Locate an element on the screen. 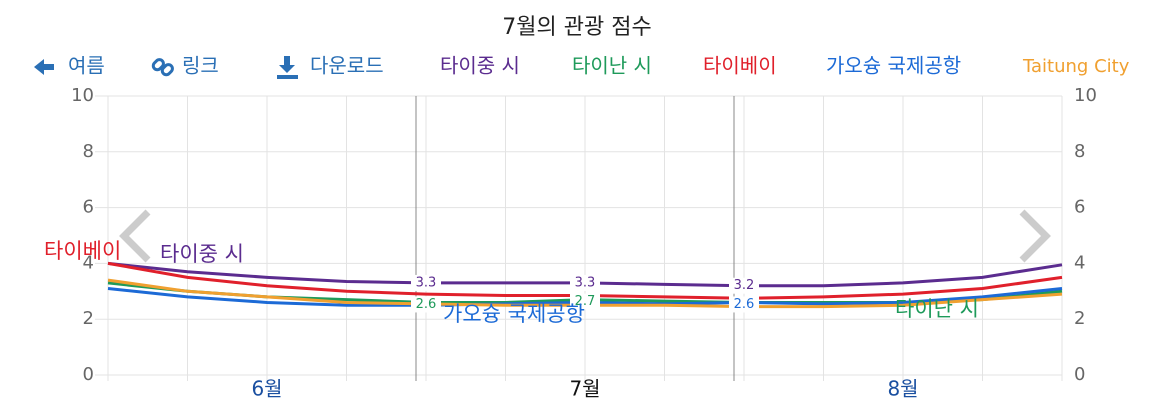  legend-item: Taitung City is located at coordinates (1076, 66).